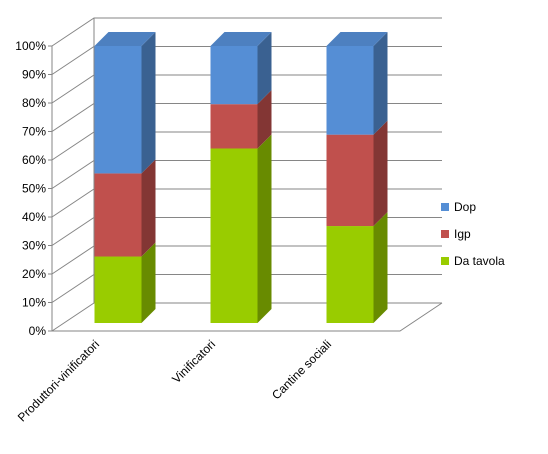 The image size is (548, 454). Describe the element at coordinates (479, 260) in the screenshot. I see `legend-label: Da tavola` at that location.